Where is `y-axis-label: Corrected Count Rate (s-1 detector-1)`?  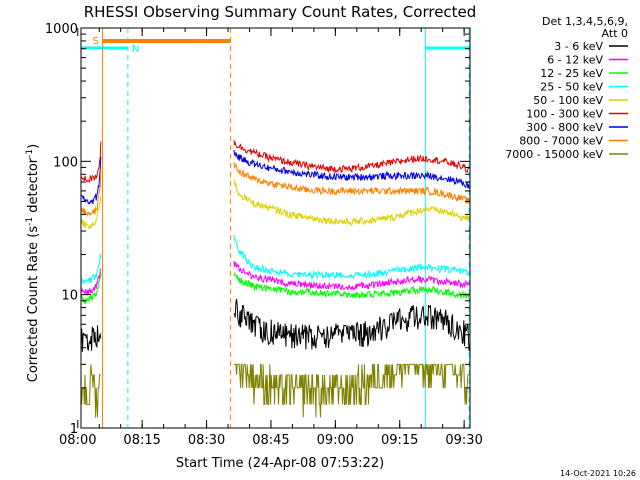 y-axis-label: Corrected Count Rate (s-1 detector-1) is located at coordinates (33, 263).